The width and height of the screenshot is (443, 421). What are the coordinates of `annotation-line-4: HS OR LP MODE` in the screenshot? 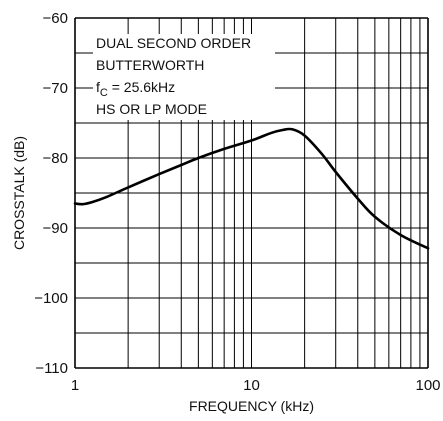 It's located at (151, 109).